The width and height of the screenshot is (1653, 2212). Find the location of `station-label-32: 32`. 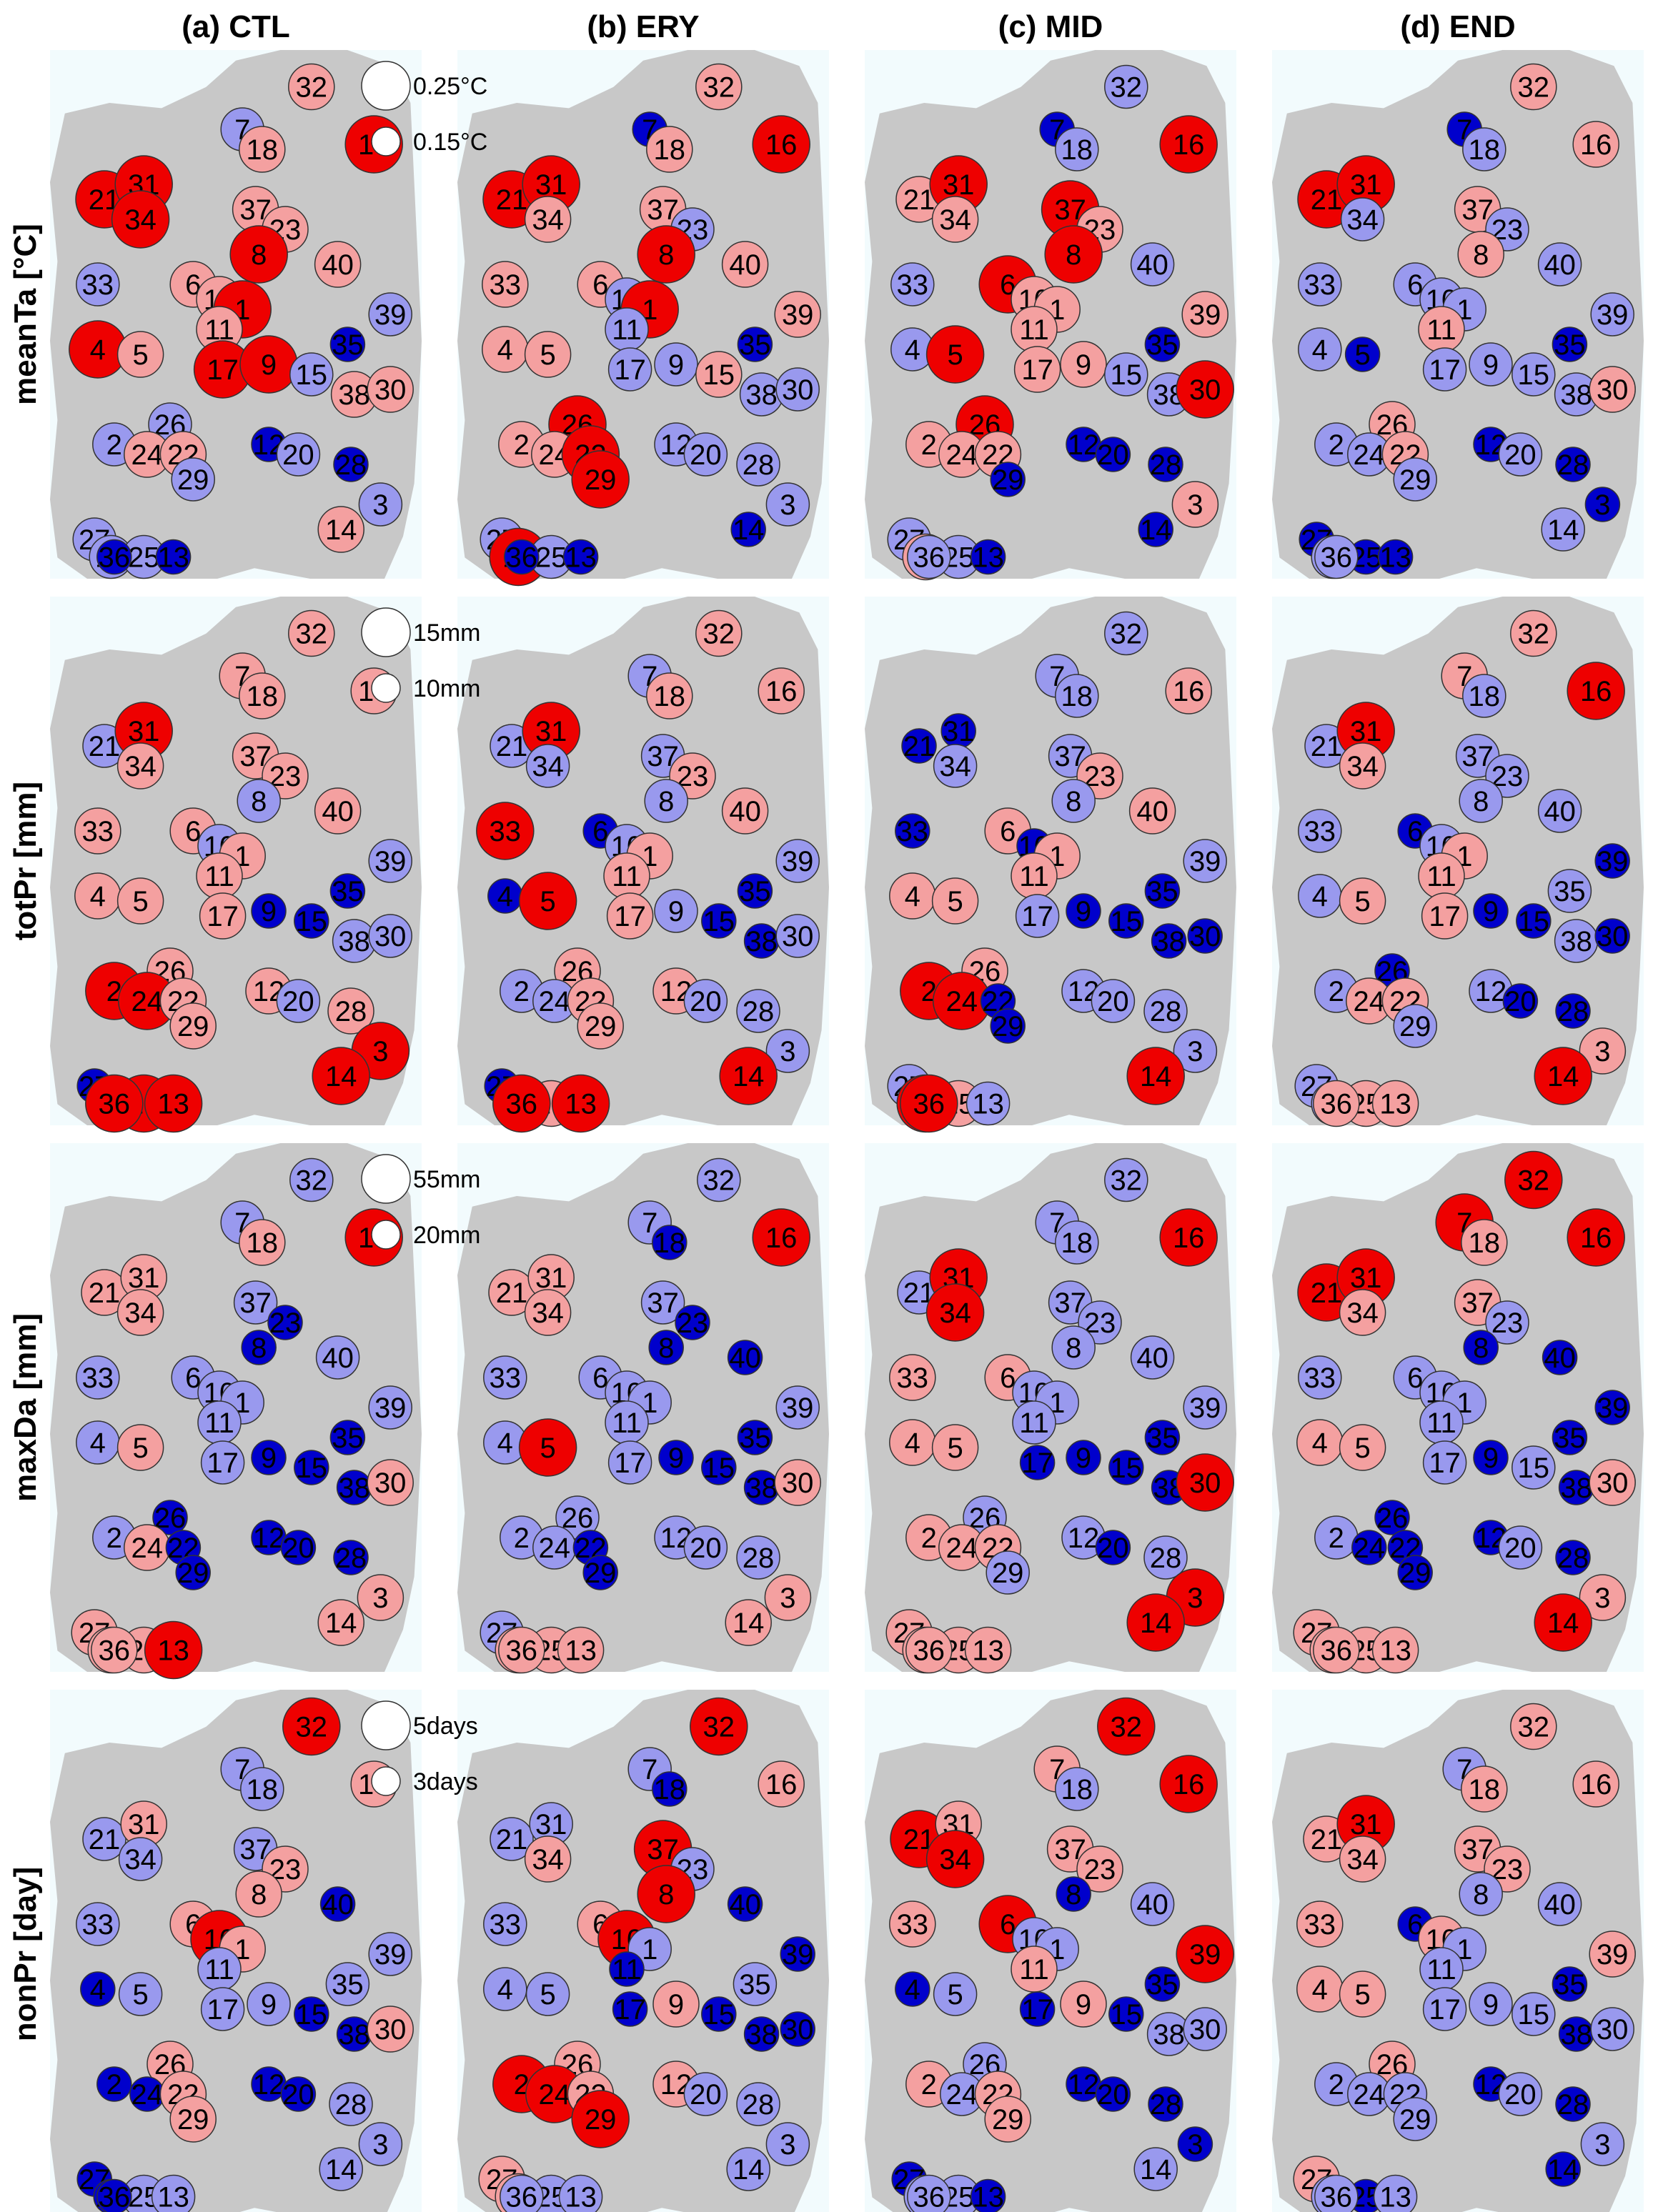

station-label-32: 32 is located at coordinates (719, 634).